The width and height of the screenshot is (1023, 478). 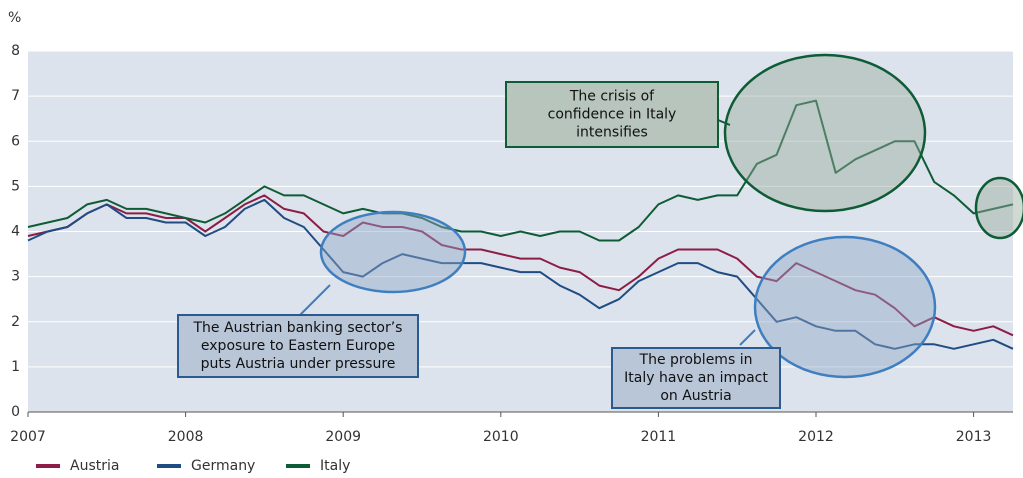 What do you see at coordinates (695, 396) in the screenshot?
I see `annotation-text: on Austria` at bounding box center [695, 396].